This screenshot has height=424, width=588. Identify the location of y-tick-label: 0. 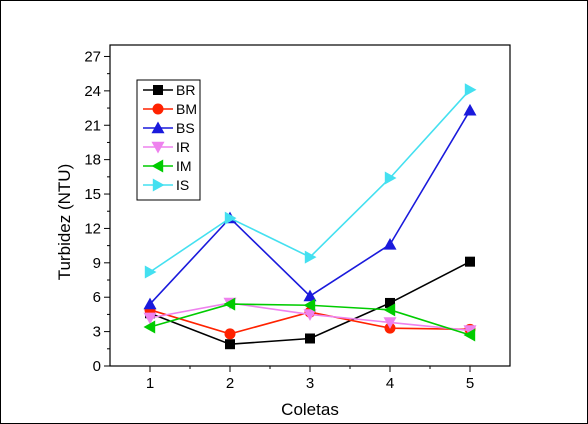
(97, 366).